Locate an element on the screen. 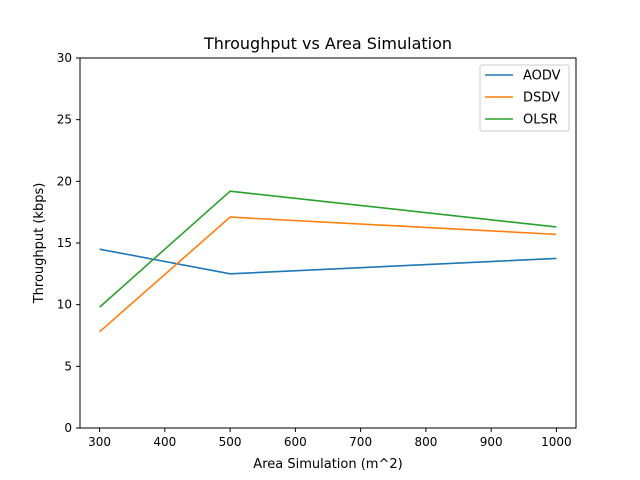 The height and width of the screenshot is (480, 640). legend-label-aodv: AODV is located at coordinates (542, 76).